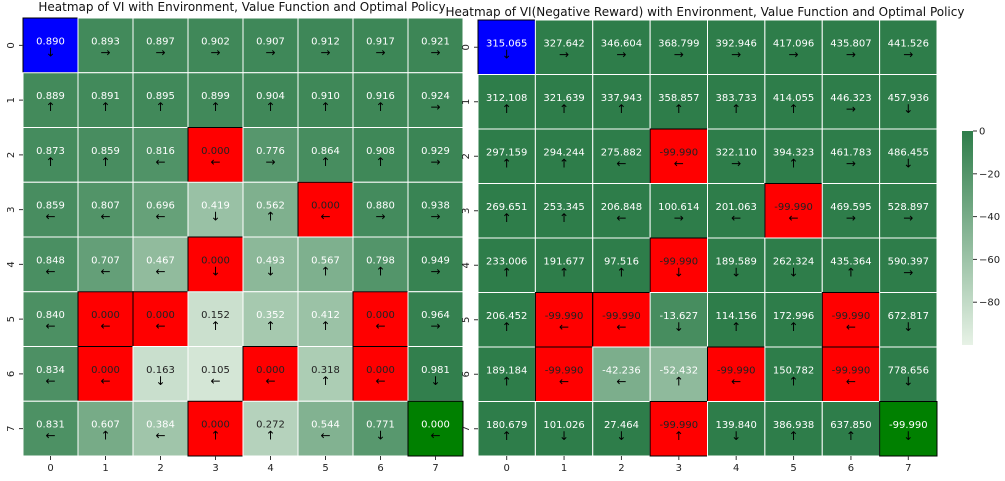  Describe the element at coordinates (325, 425) in the screenshot. I see `cell-value-label: 0.544` at that location.